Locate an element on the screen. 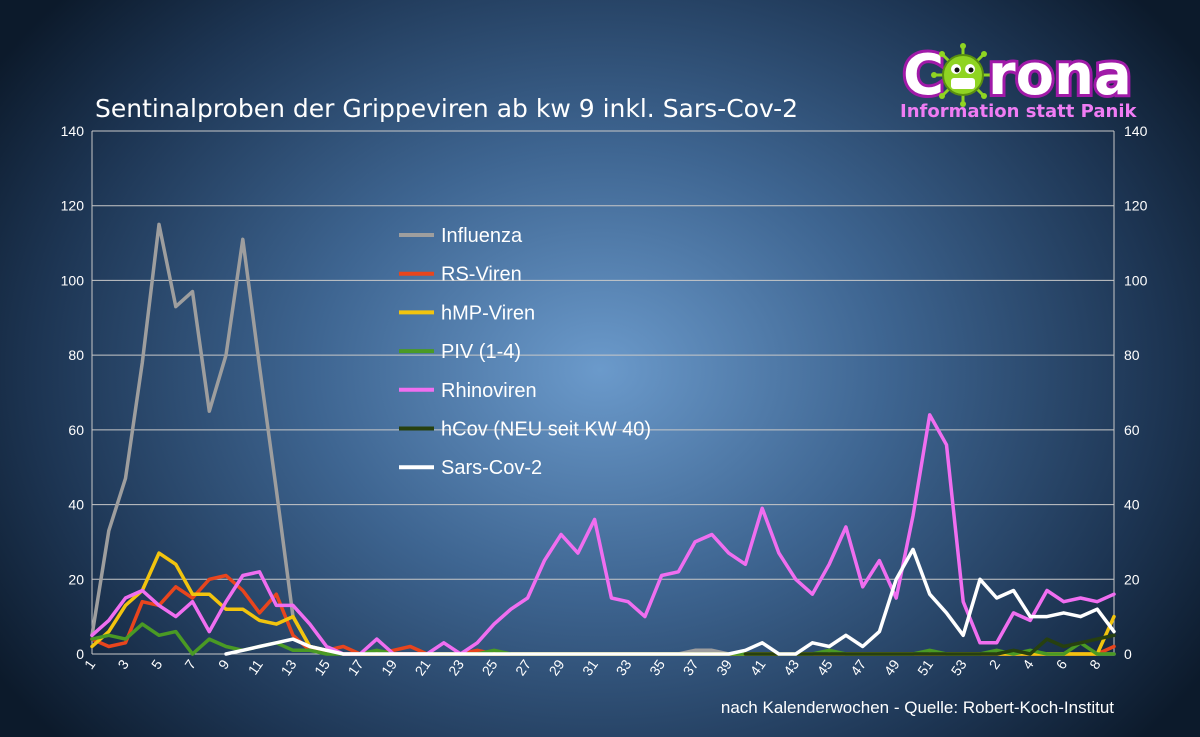 Image resolution: width=1200 pixels, height=737 pixels. y-tick-label-left: 120 is located at coordinates (73, 206).